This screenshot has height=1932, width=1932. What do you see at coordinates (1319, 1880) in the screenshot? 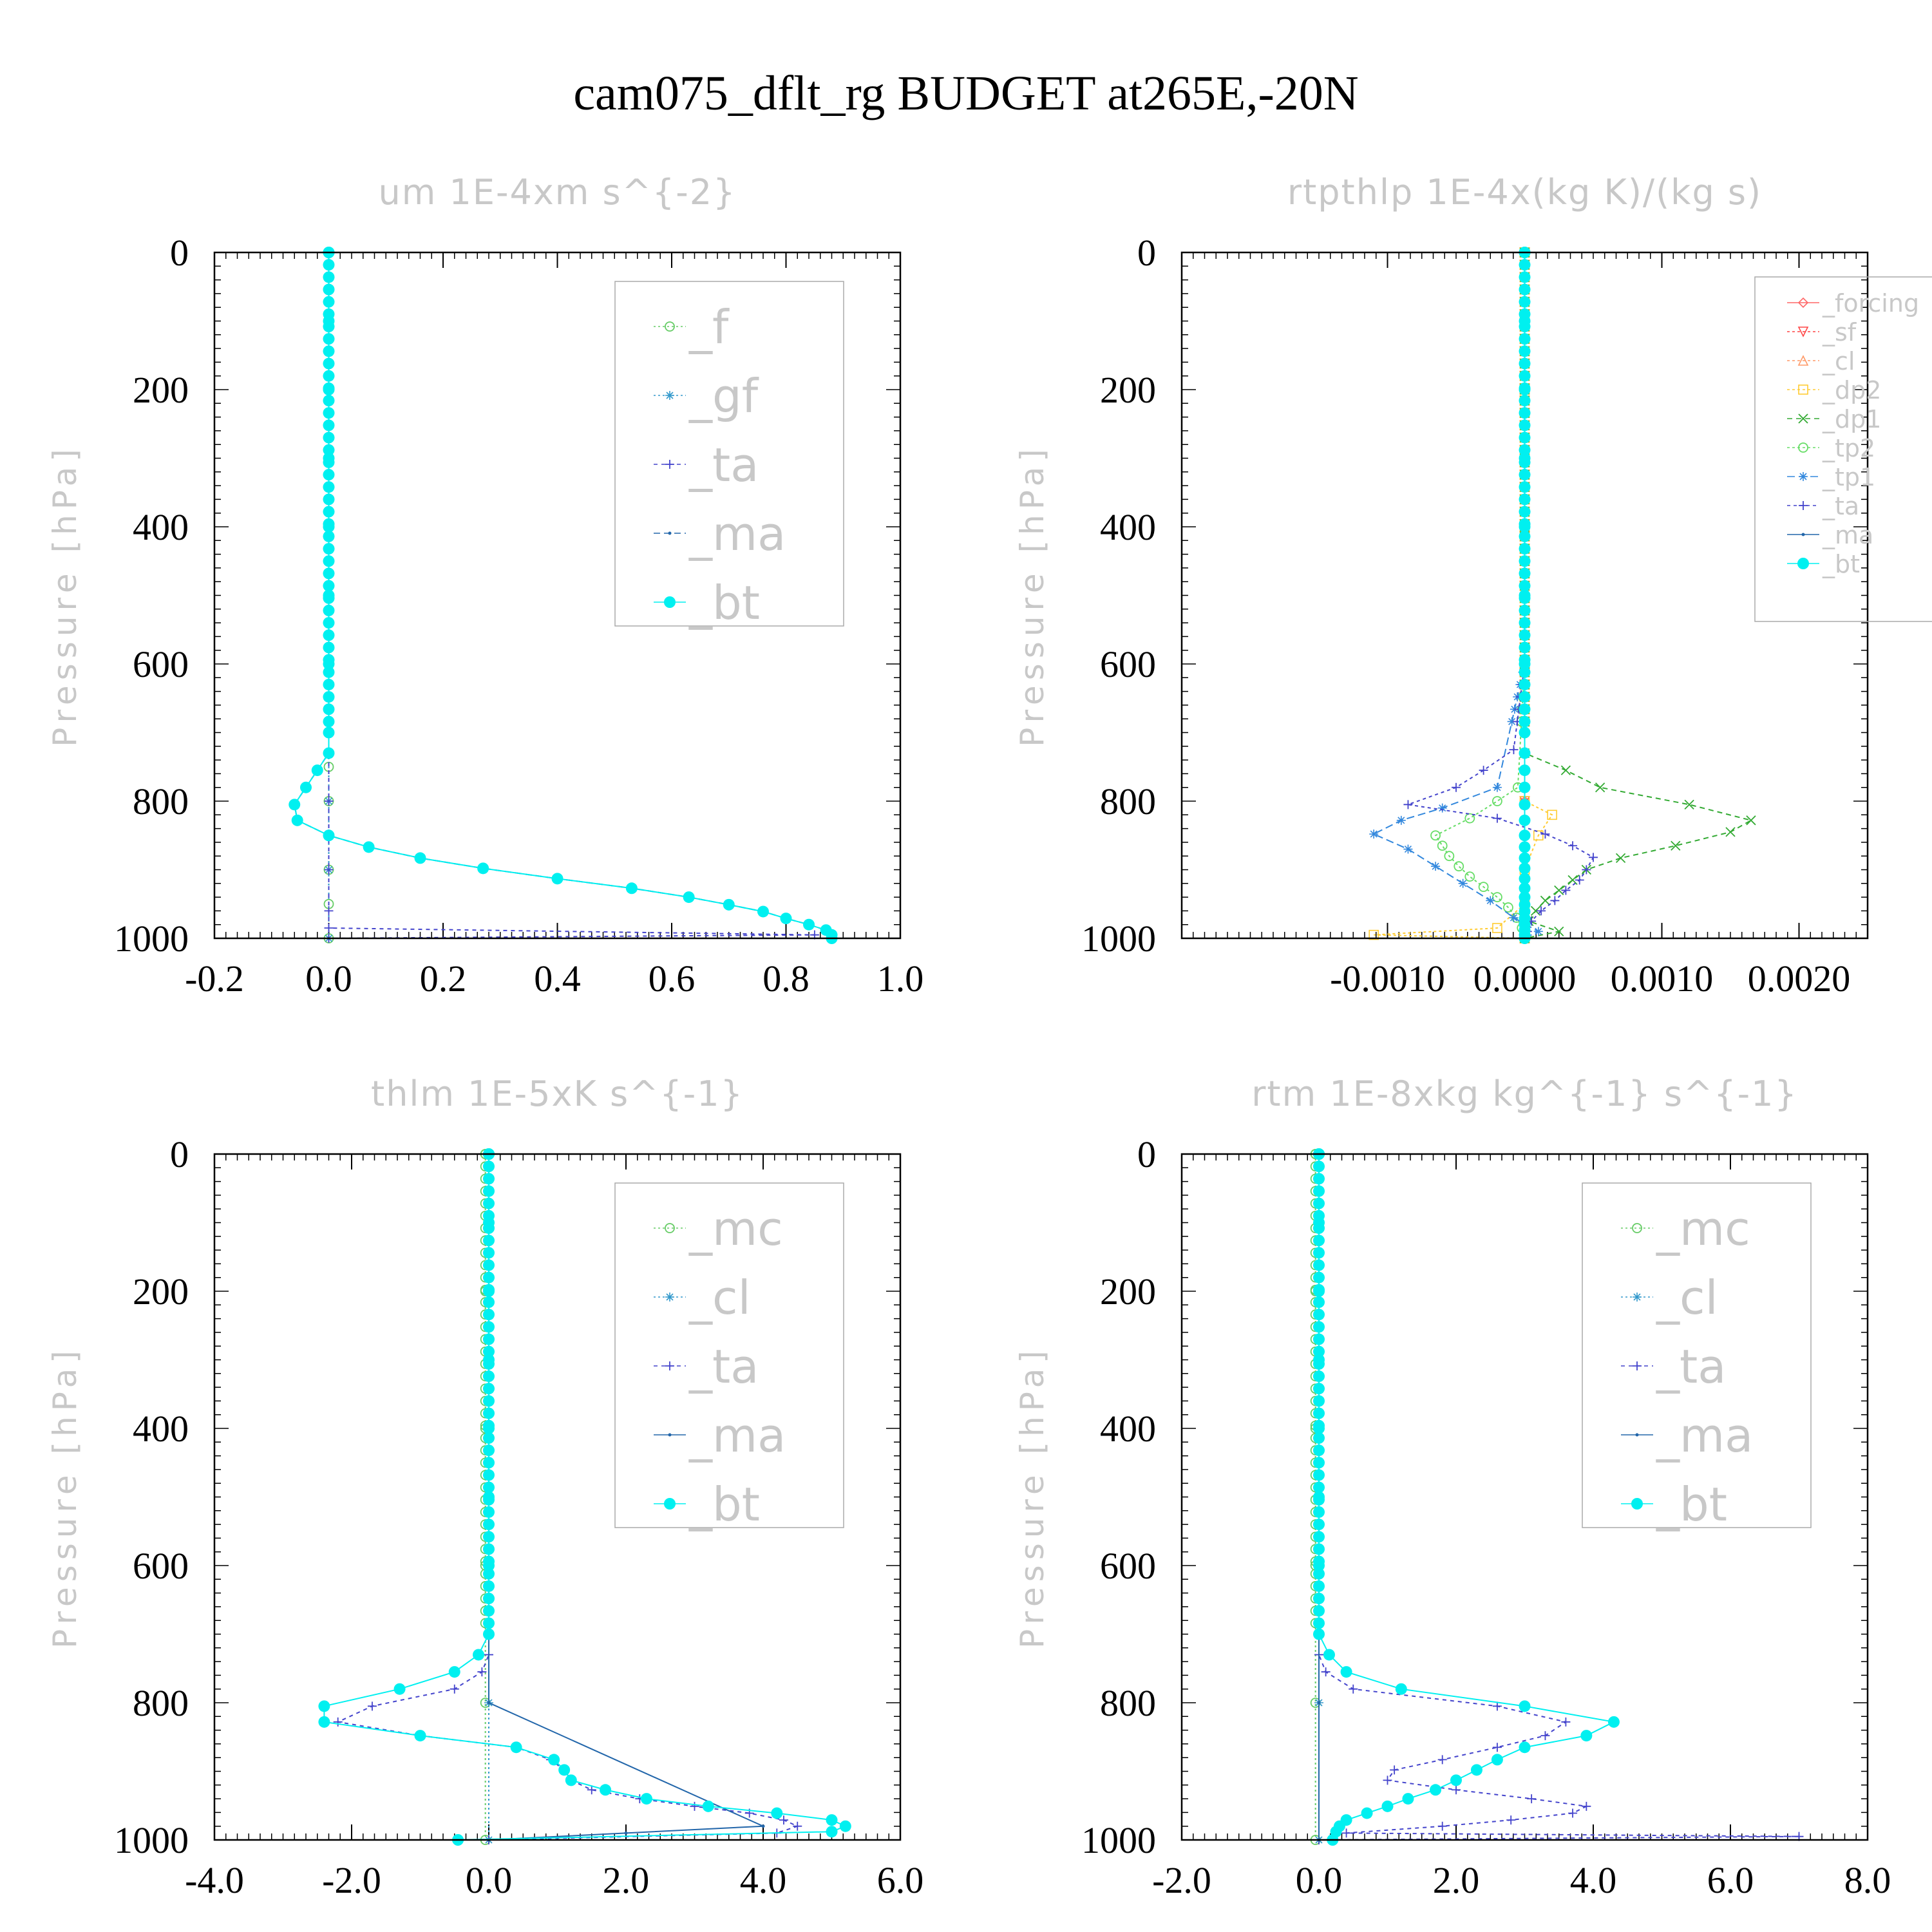
I see `x-tick-label: 0.0` at bounding box center [1319, 1880].